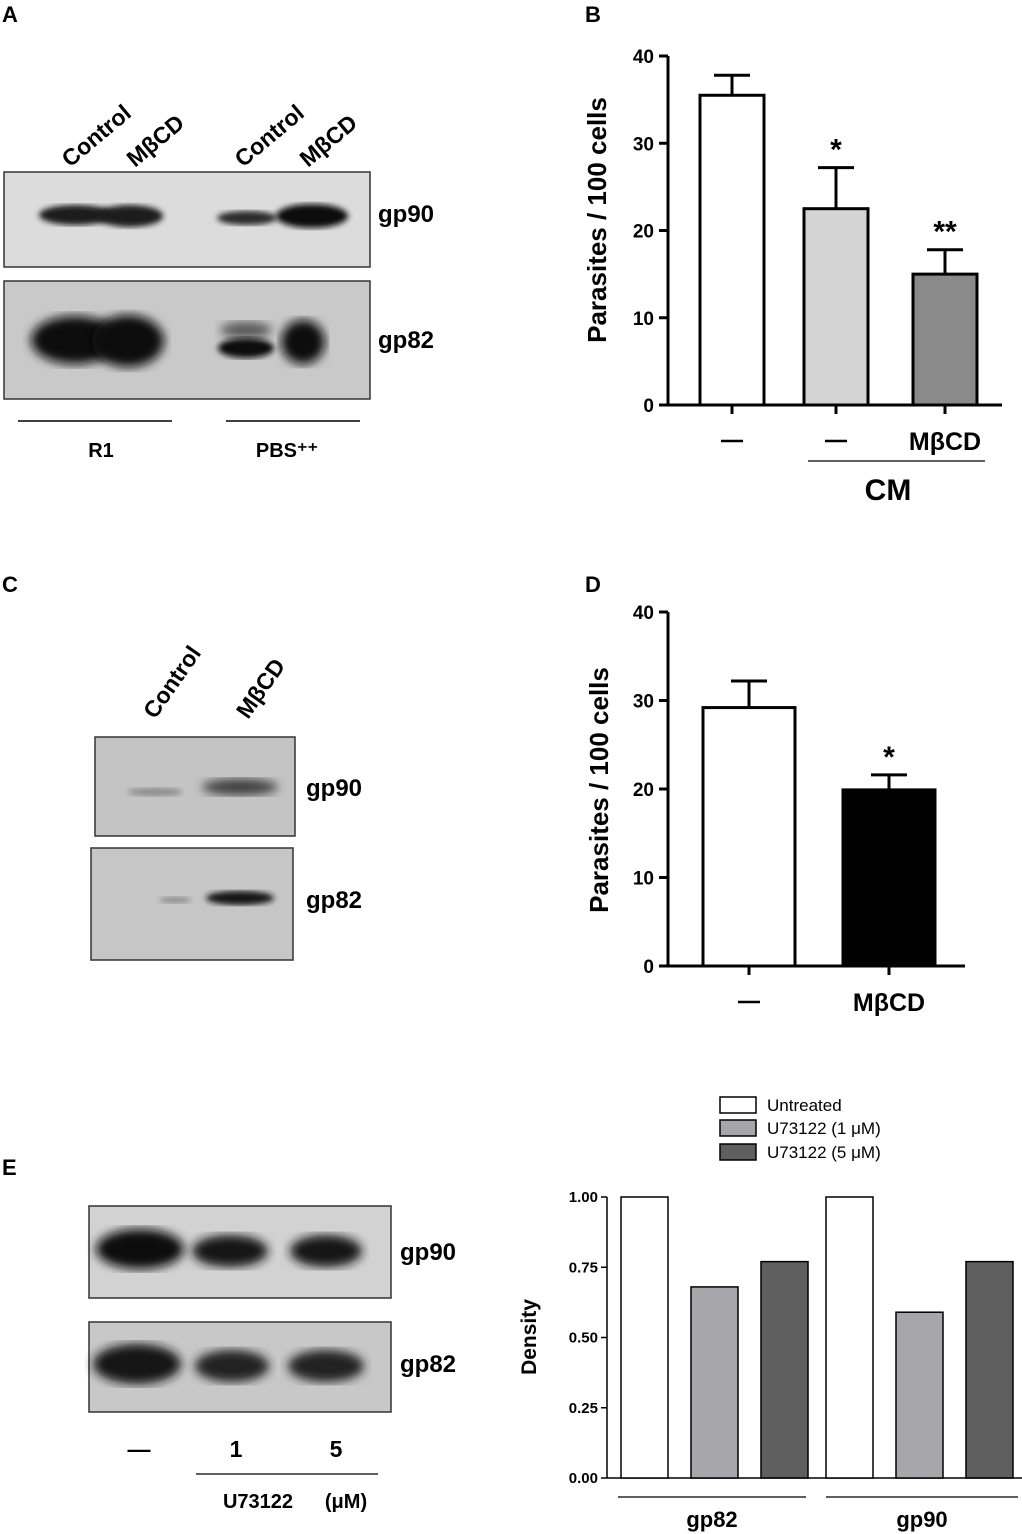 This screenshot has height=1534, width=1022. I want to click on chart-d: D Parasites / 100 cells 0 10 20 30 40 * MβCD, so click(774, 794).